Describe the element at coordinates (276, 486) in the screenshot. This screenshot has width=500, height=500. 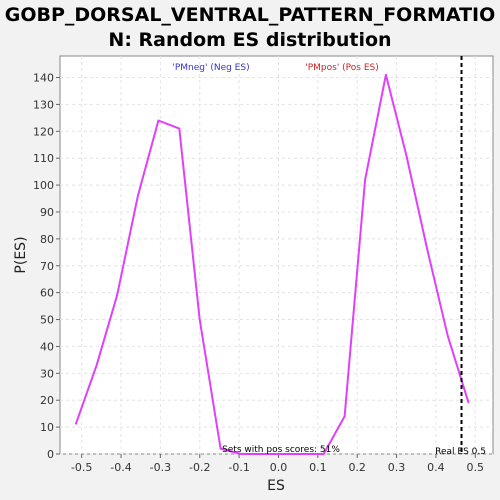
I see `x-axis-label: ES` at that location.